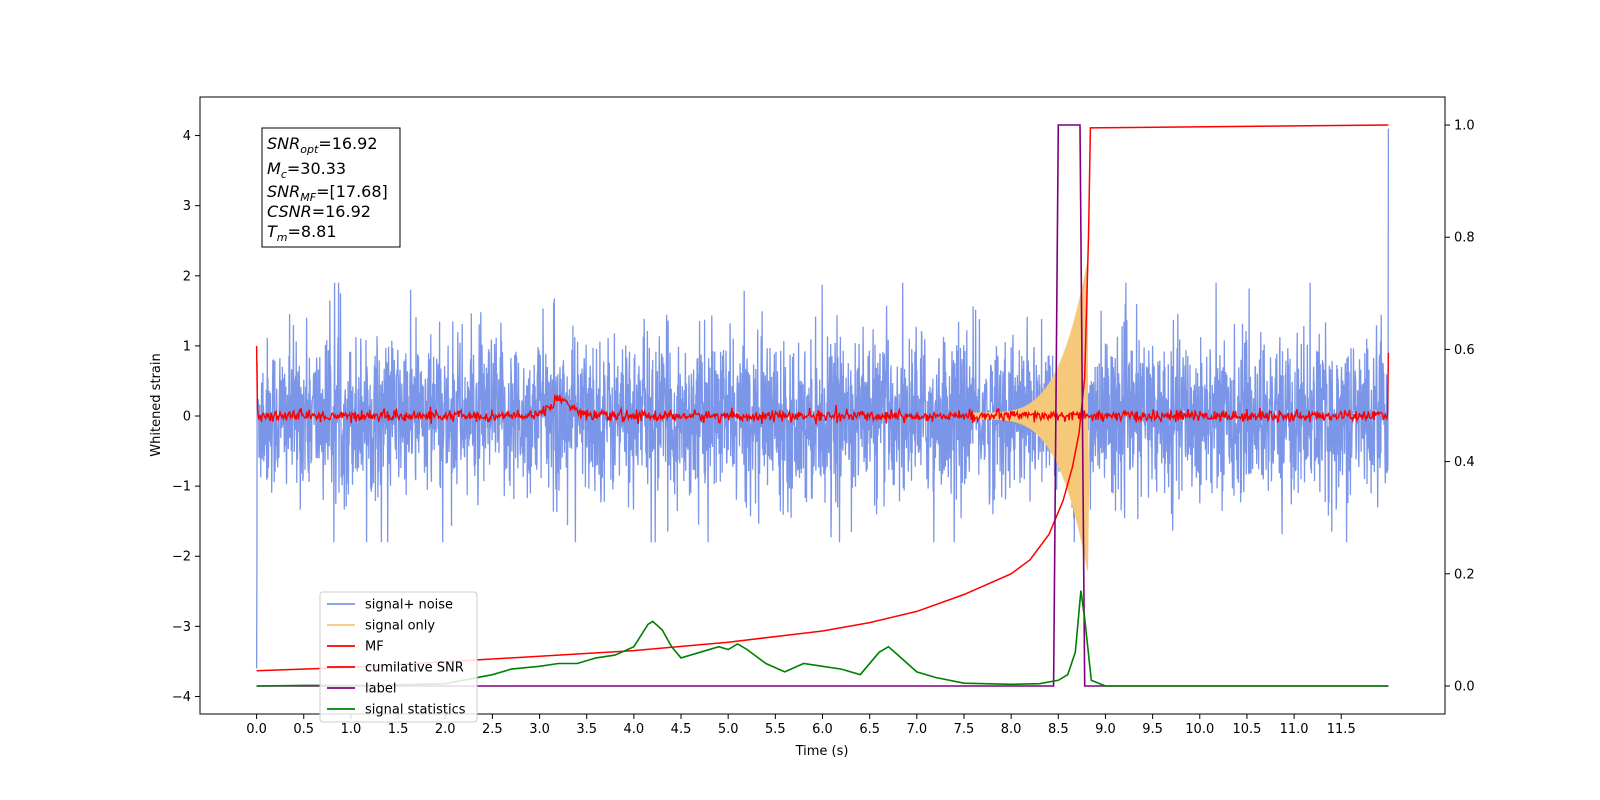 The image size is (1600, 800). I want to click on x-tick-label: 5.5, so click(775, 729).